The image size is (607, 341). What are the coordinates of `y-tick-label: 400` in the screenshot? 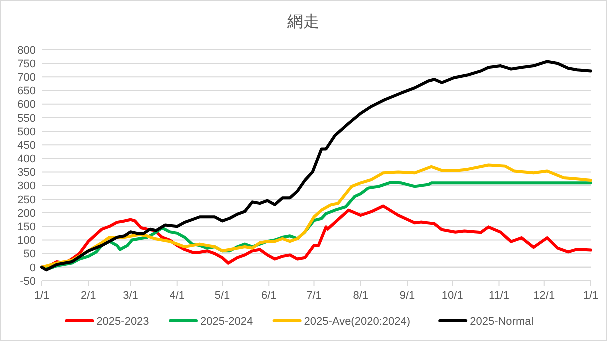 It's located at (27, 160).